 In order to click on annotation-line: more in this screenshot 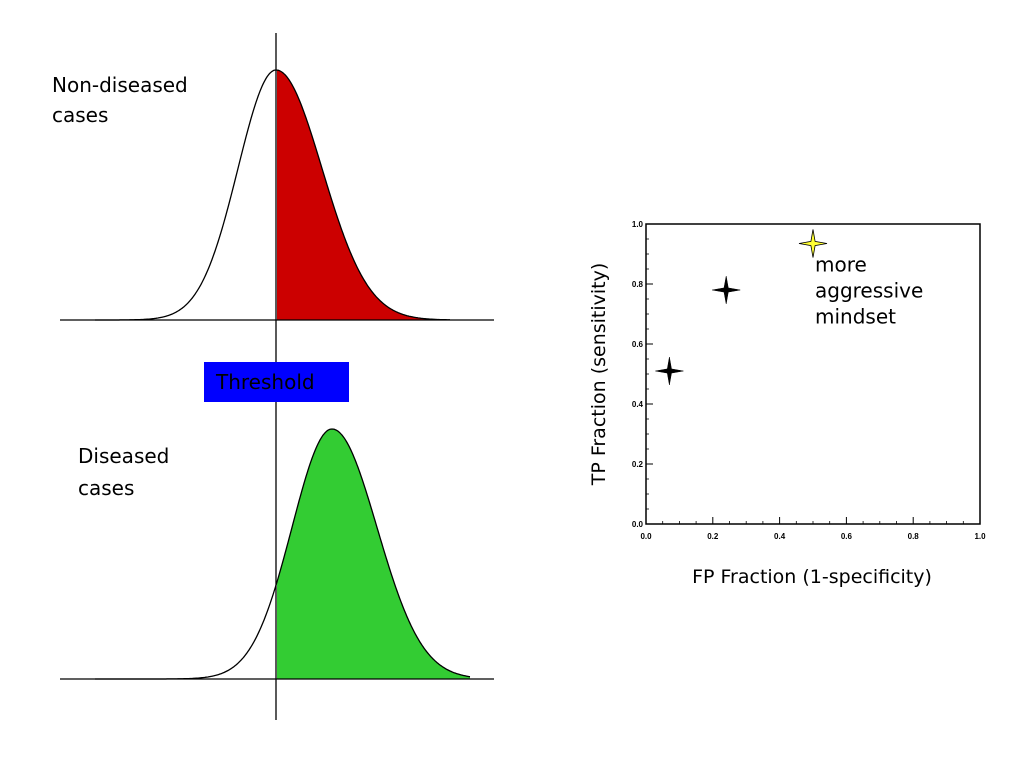, I will do `click(841, 265)`.